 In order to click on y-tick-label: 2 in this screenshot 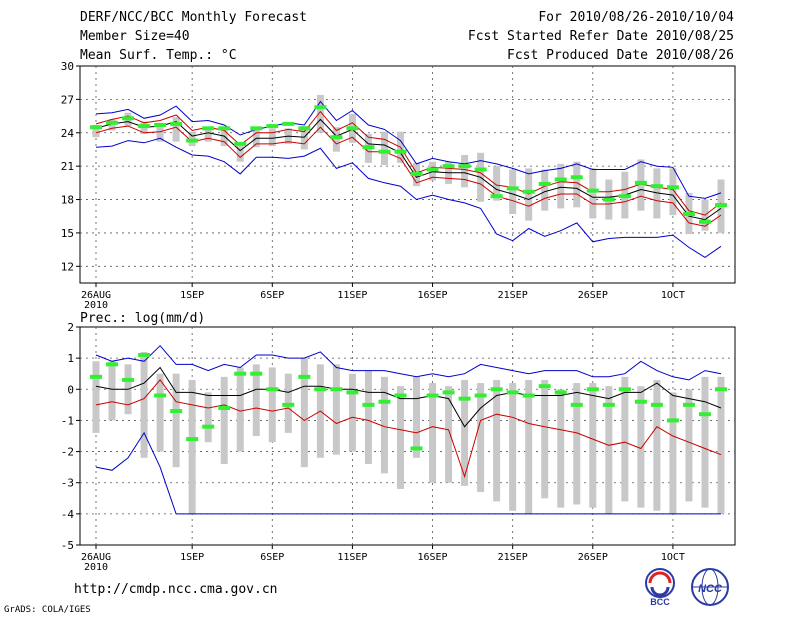, I will do `click(70, 327)`.